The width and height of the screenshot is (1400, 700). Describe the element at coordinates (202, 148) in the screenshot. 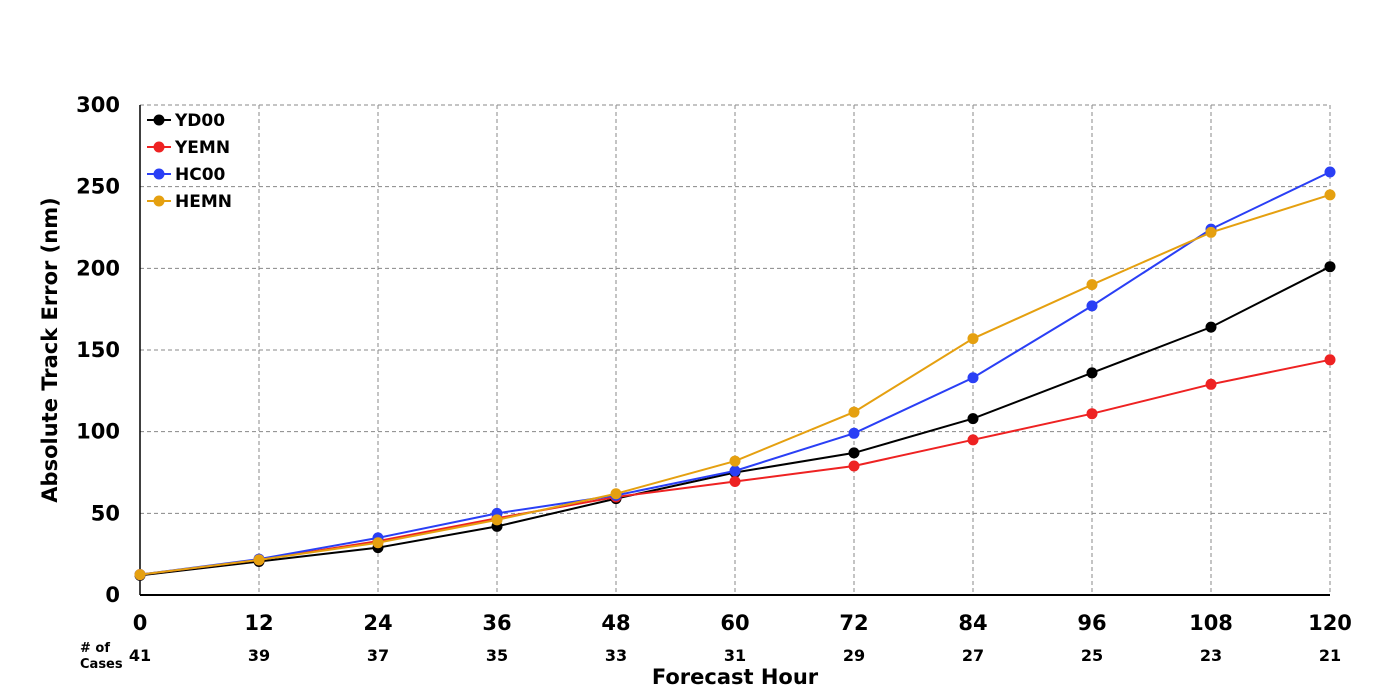

I see `legend-label: YEMN` at that location.